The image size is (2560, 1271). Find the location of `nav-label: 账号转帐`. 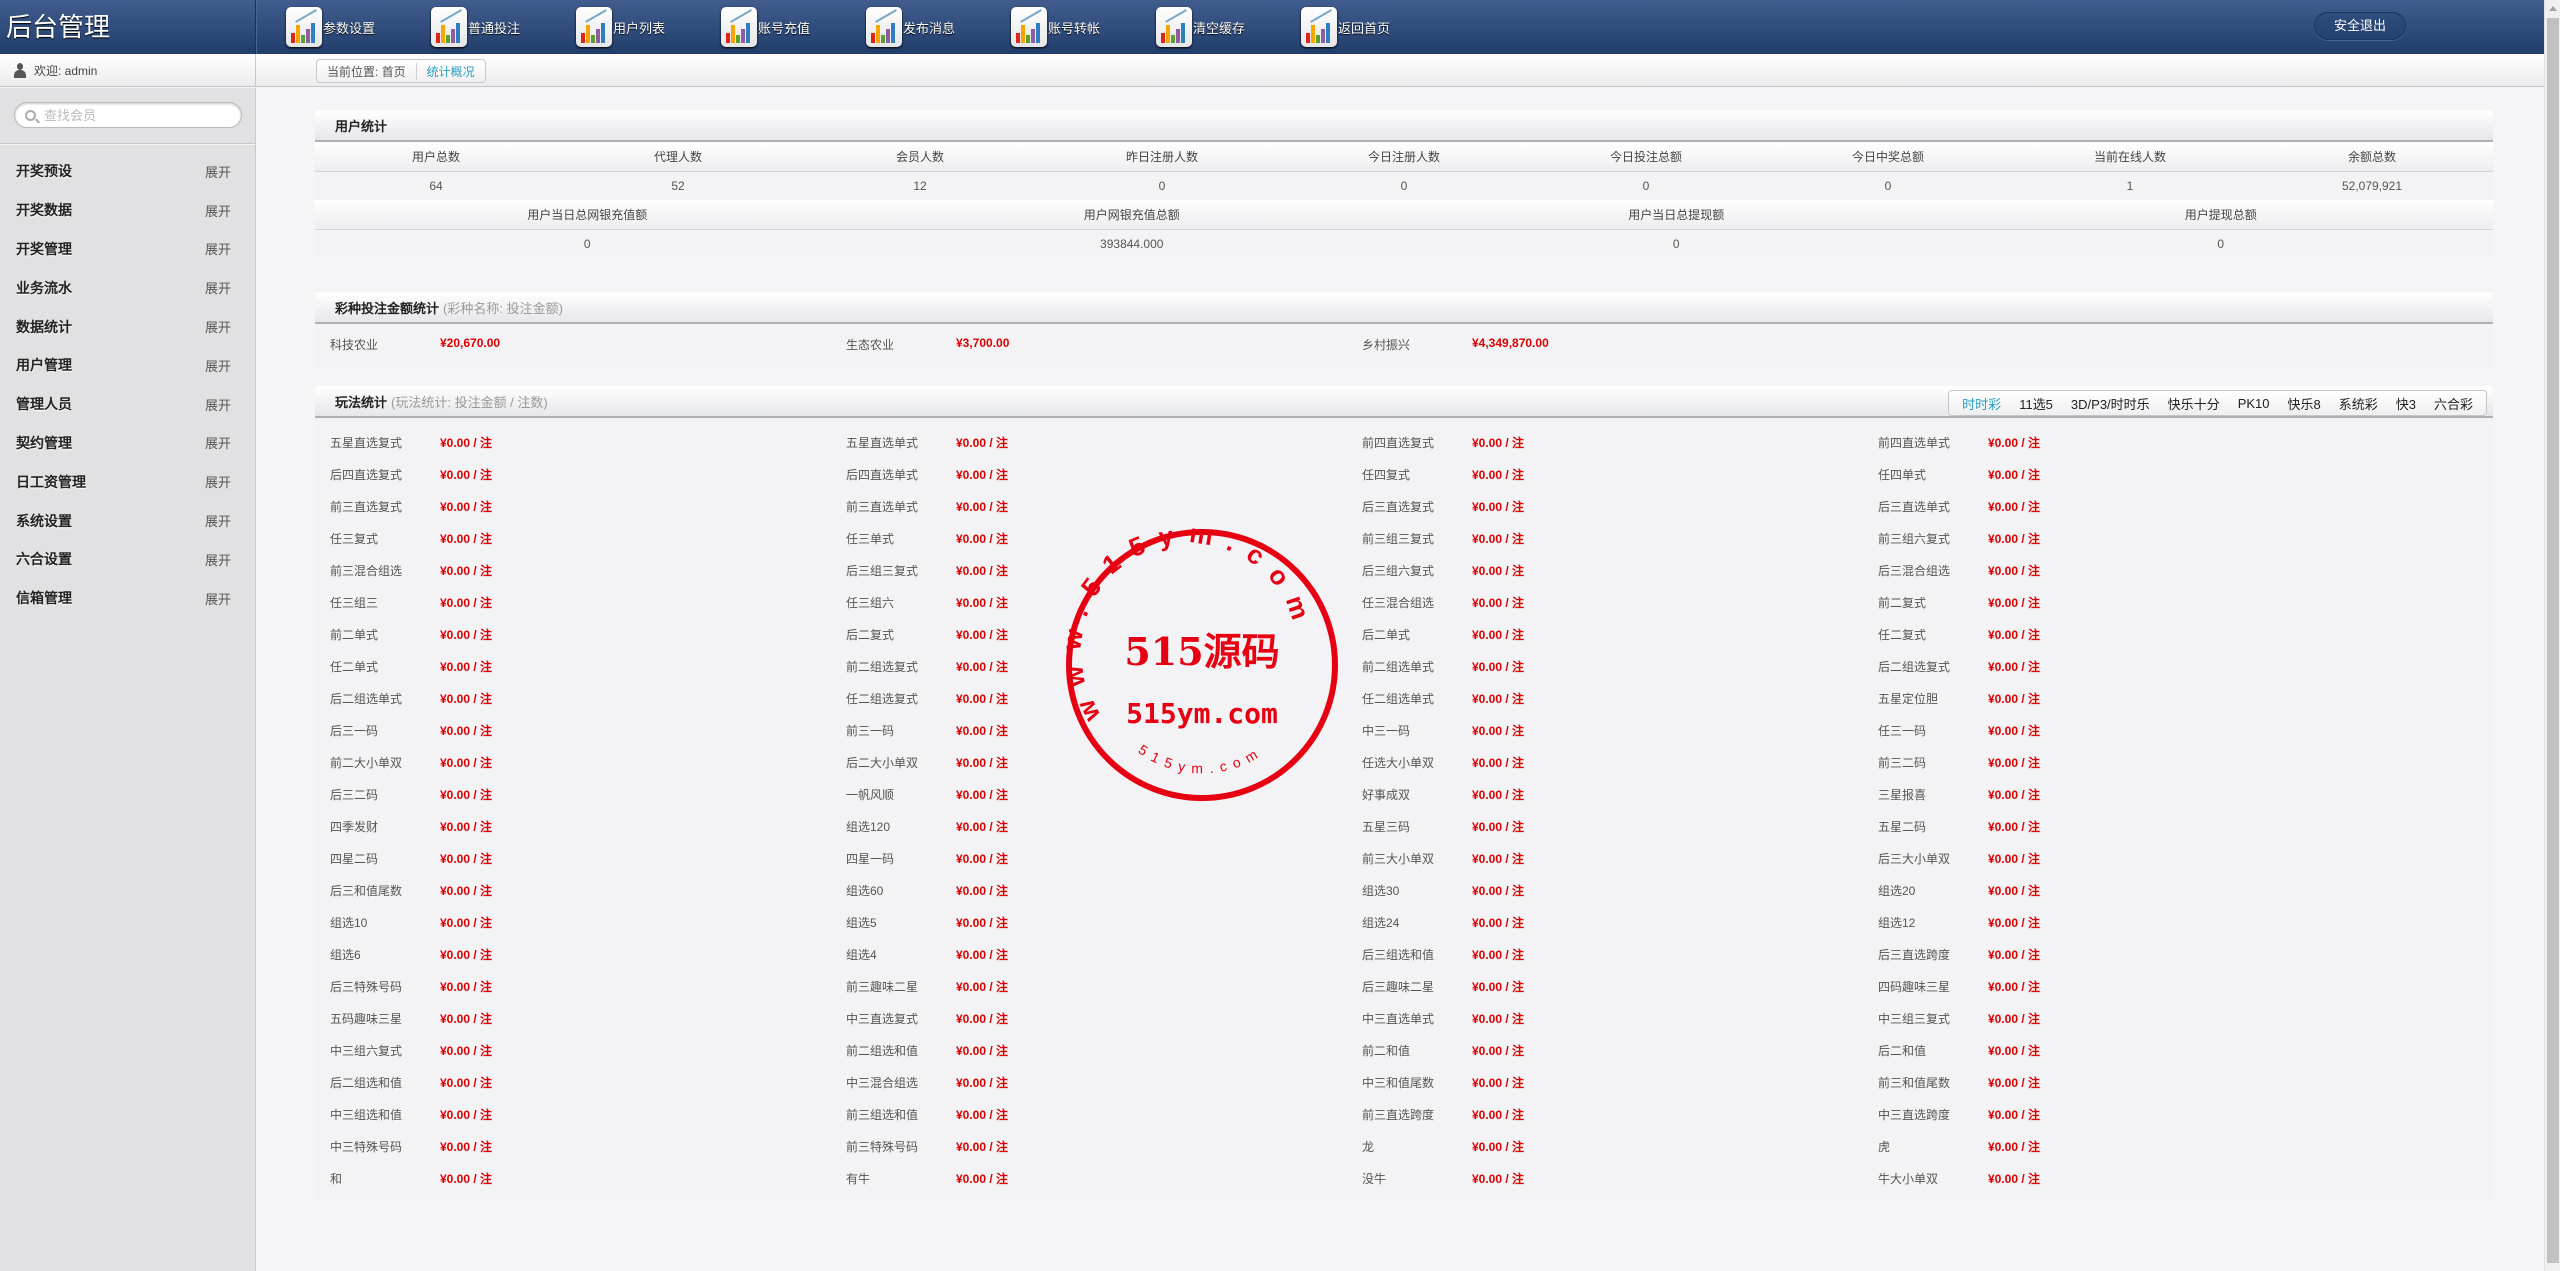

nav-label: 账号转帐 is located at coordinates (1074, 28).